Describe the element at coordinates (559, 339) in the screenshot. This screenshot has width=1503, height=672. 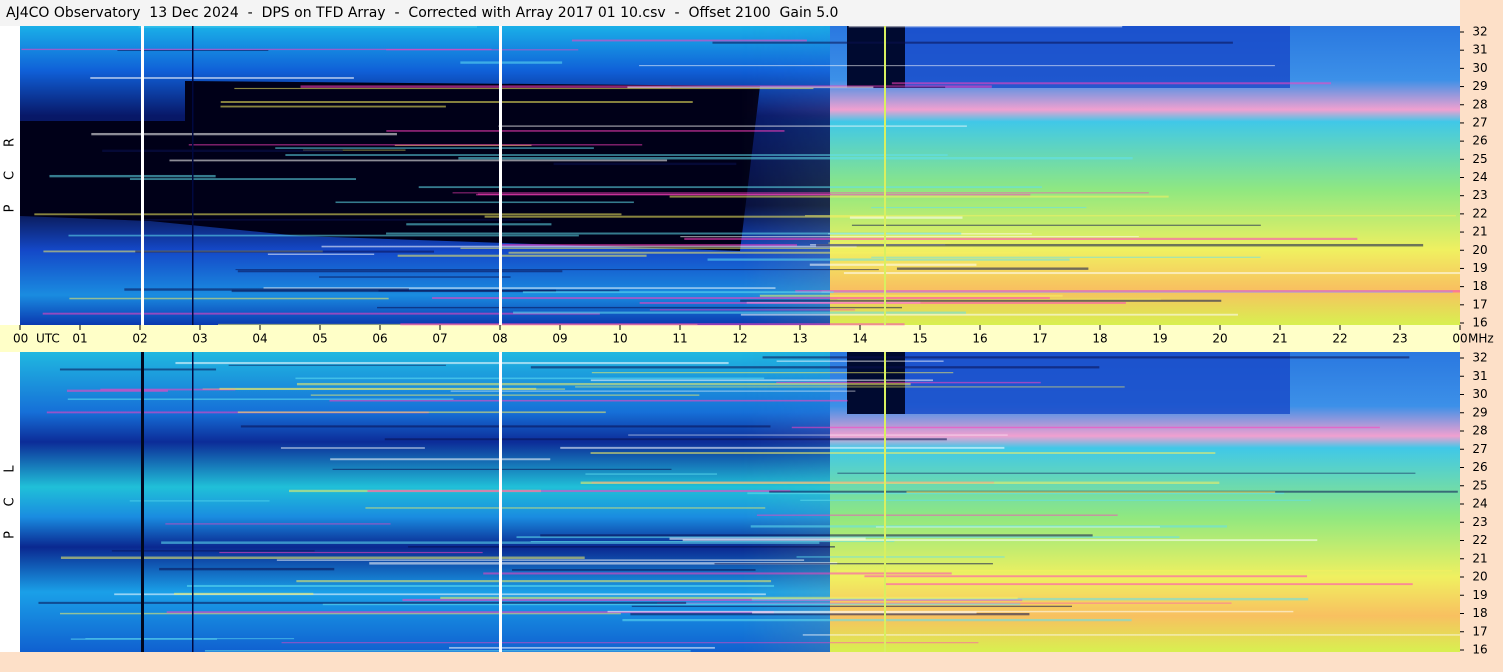
I see `time-tick-label: 09` at that location.